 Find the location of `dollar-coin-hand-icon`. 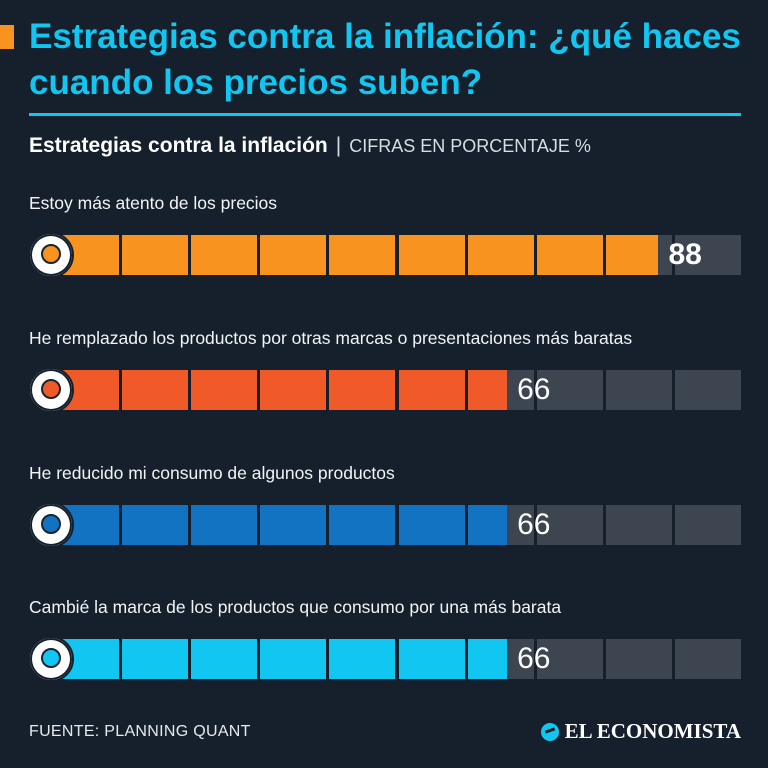

dollar-coin-hand-icon is located at coordinates (51, 255).